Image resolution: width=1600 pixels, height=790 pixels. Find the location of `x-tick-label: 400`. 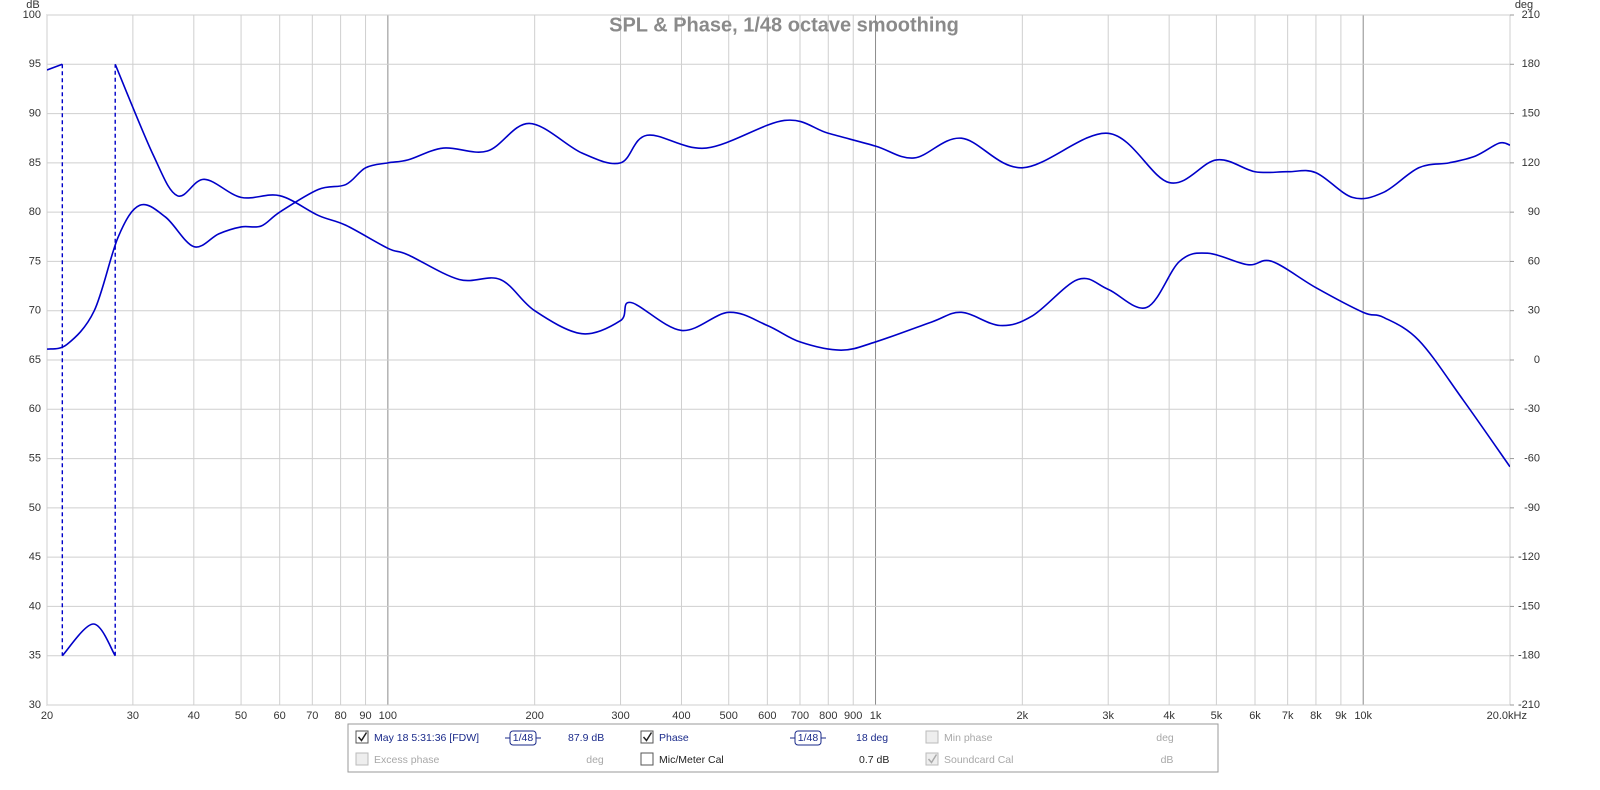

x-tick-label: 400 is located at coordinates (681, 716).